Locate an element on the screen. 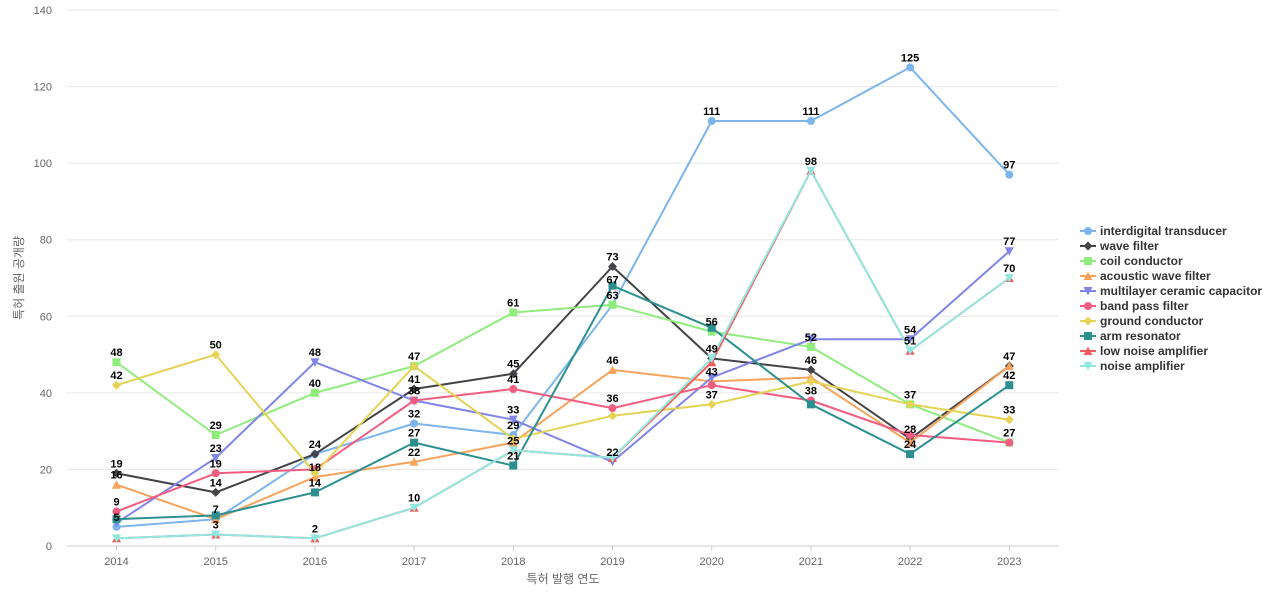 The width and height of the screenshot is (1280, 600). data-label: 38 is located at coordinates (414, 392).